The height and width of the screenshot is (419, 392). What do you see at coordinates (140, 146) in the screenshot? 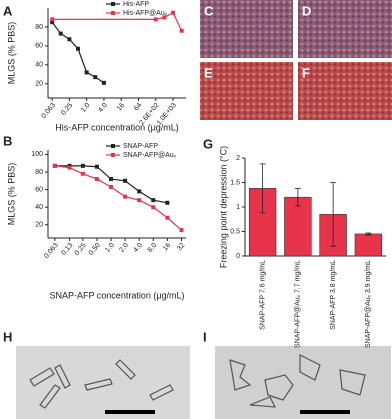
I see `legend-label: SNAP-AFP` at bounding box center [140, 146].